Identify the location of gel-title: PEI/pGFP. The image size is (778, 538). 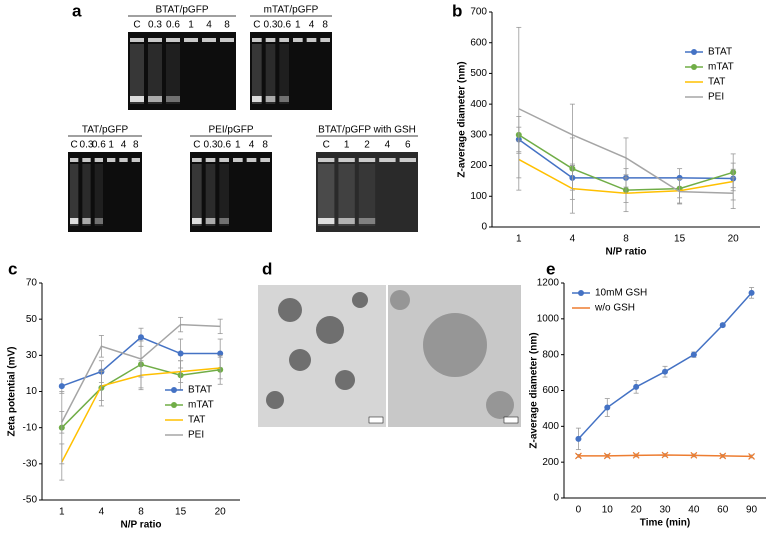
(230, 130).